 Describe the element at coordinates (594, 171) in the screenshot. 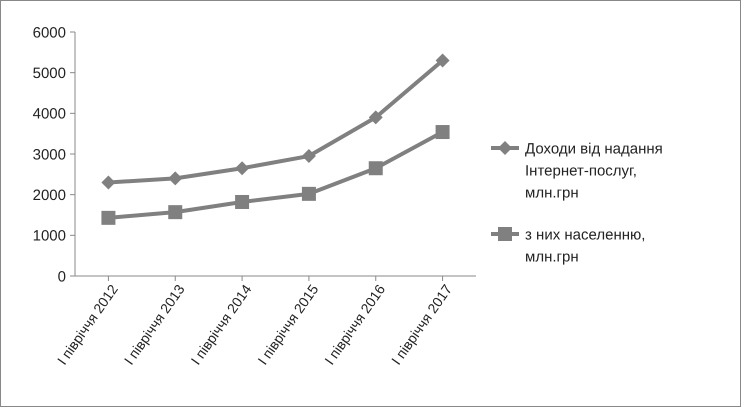

I see `legend-label: Доходи від надання Інтернет-послуг, млн.грн` at that location.